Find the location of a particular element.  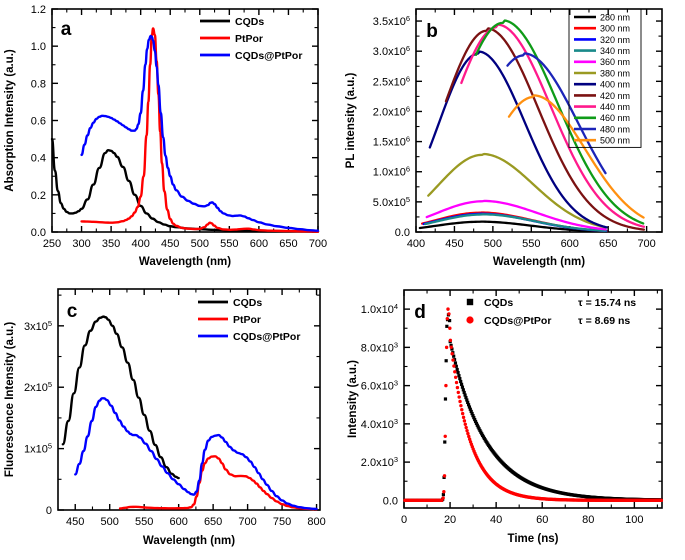

svg-text: 1.2 is located at coordinates (38, 10).